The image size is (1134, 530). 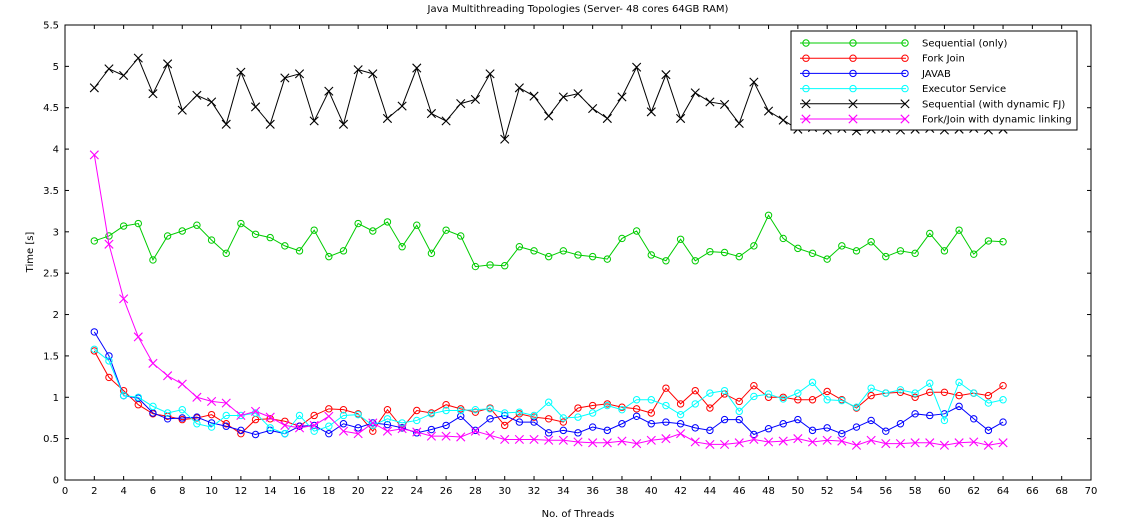 What do you see at coordinates (915, 491) in the screenshot?
I see `x-tick-label: 58` at bounding box center [915, 491].